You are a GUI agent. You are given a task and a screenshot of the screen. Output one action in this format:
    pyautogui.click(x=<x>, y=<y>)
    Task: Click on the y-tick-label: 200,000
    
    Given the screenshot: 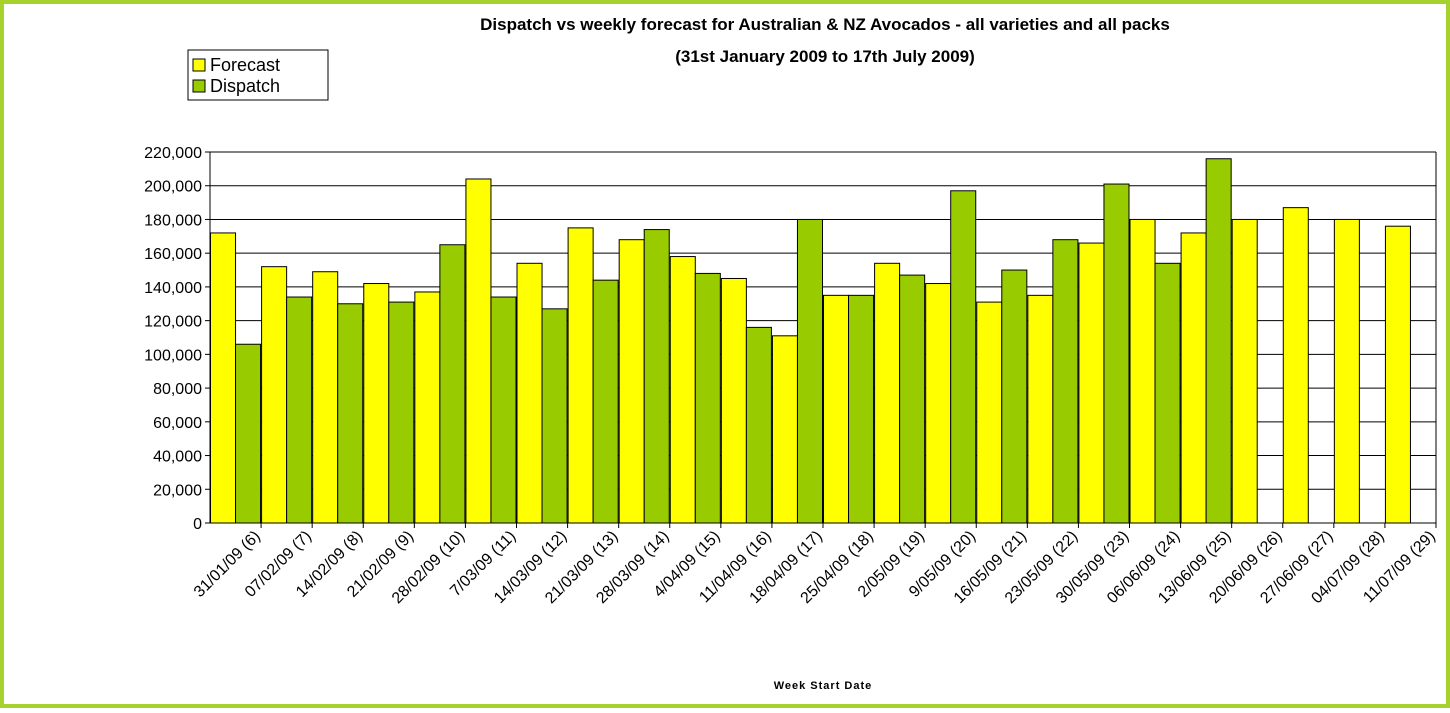 What is the action you would take?
    pyautogui.click(x=173, y=187)
    